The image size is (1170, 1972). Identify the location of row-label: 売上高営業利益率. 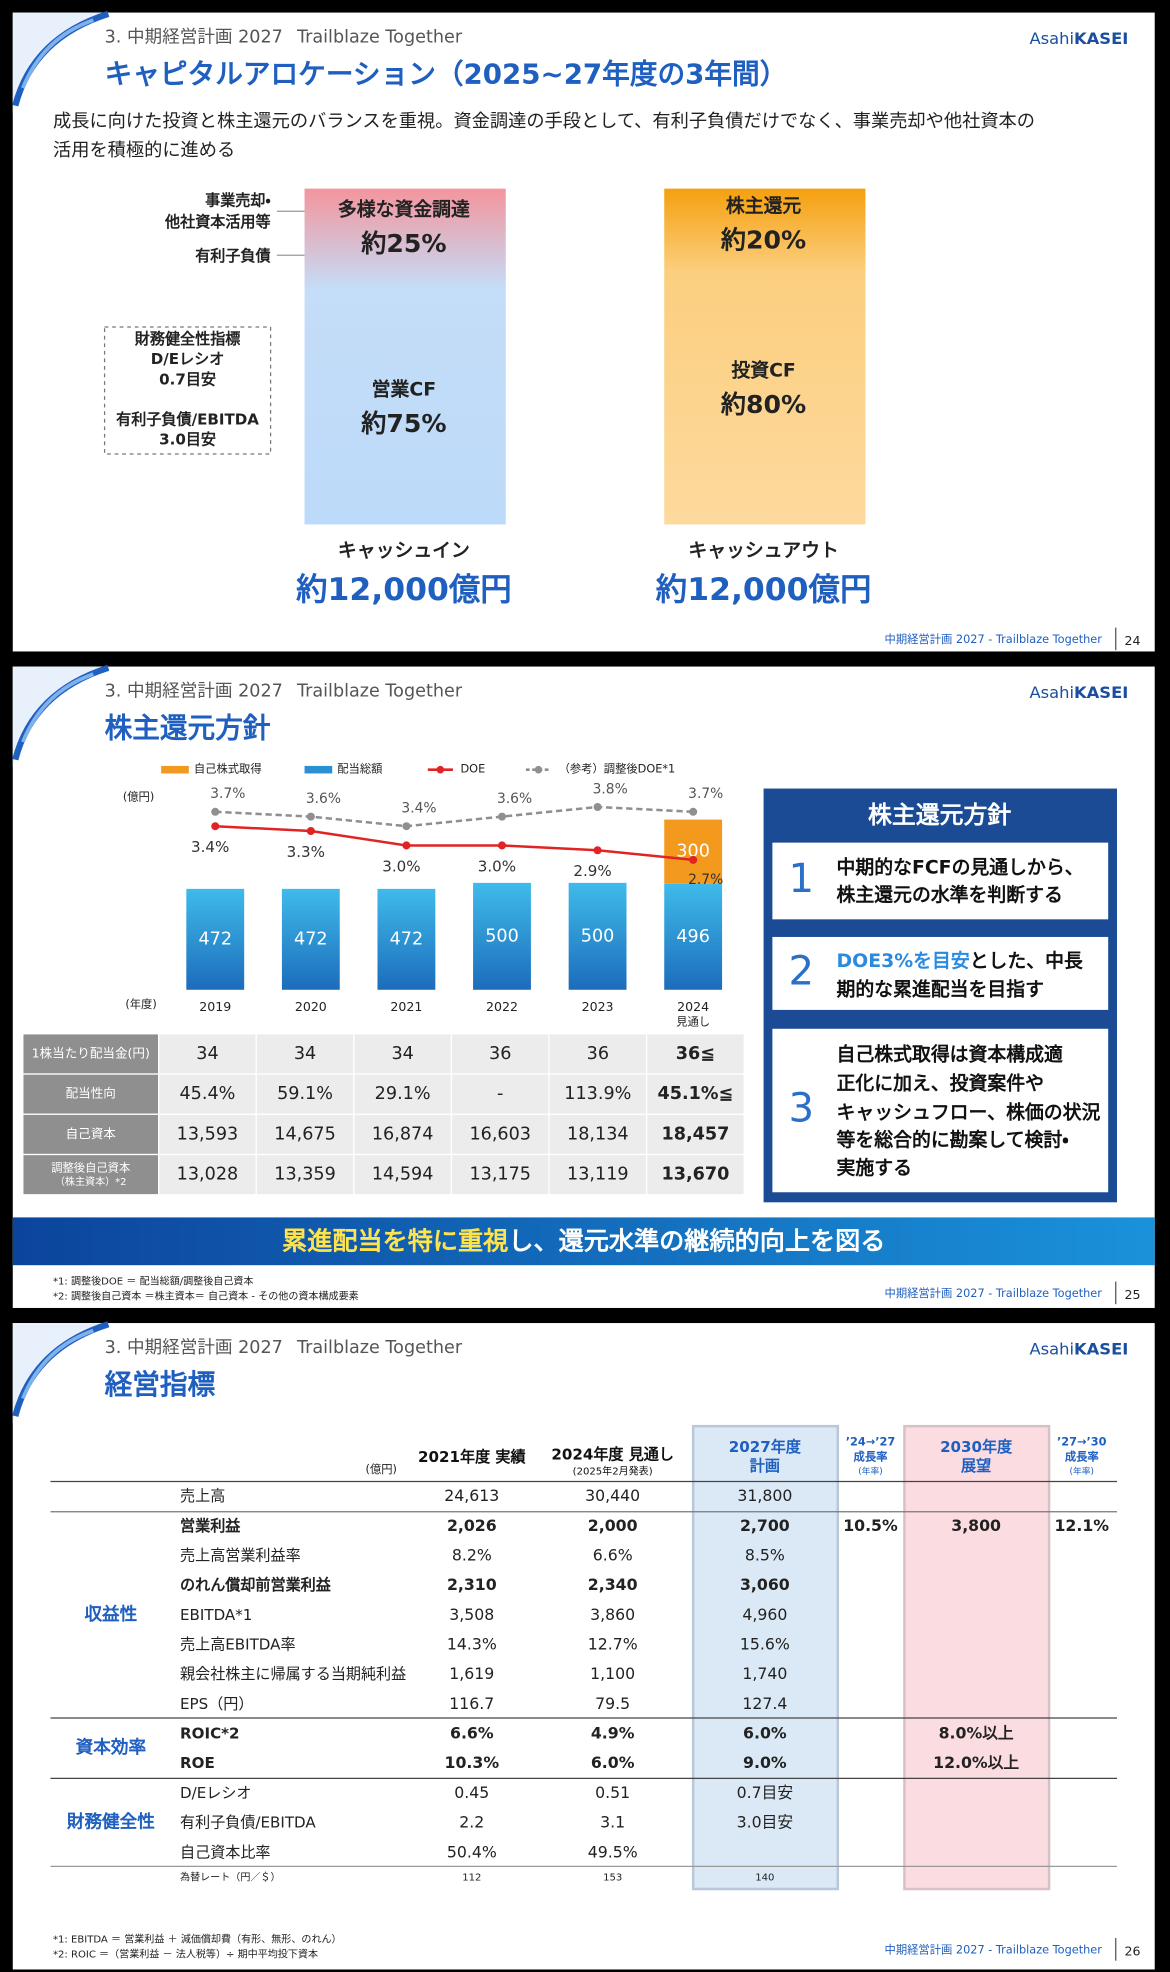
(240, 1555).